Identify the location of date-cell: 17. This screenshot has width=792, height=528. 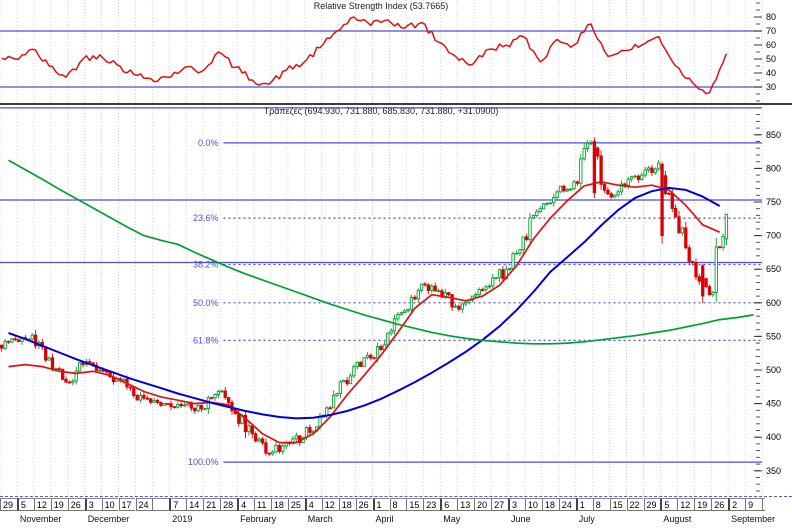
(127, 504).